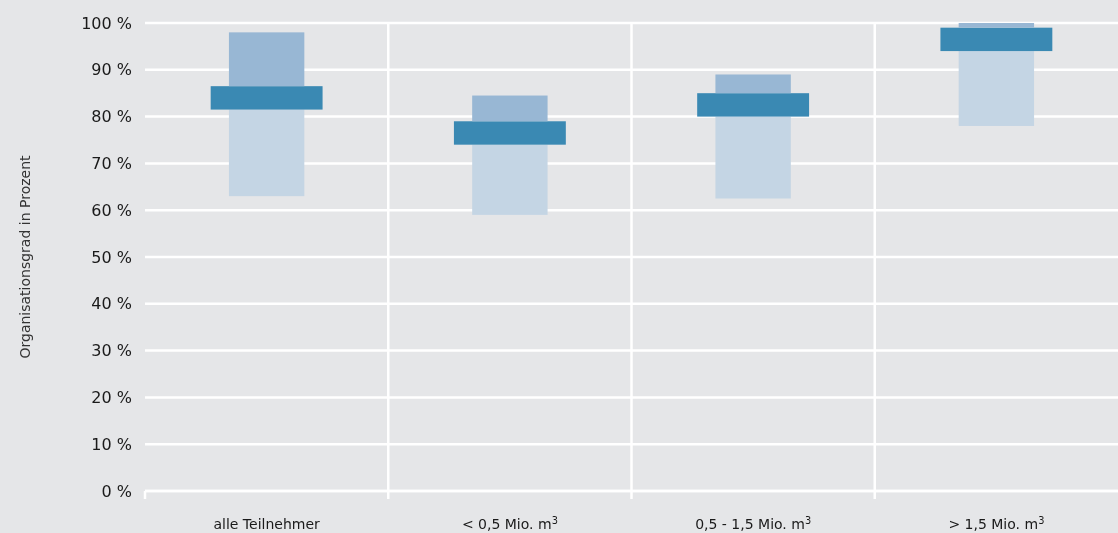  What do you see at coordinates (111, 257) in the screenshot?
I see `y-tick-label: 50 %` at bounding box center [111, 257].